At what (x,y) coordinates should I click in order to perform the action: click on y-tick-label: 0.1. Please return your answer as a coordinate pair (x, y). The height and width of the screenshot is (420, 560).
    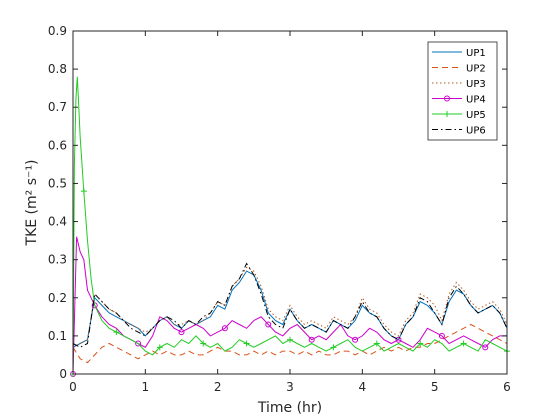
    Looking at the image, I should click on (57, 336).